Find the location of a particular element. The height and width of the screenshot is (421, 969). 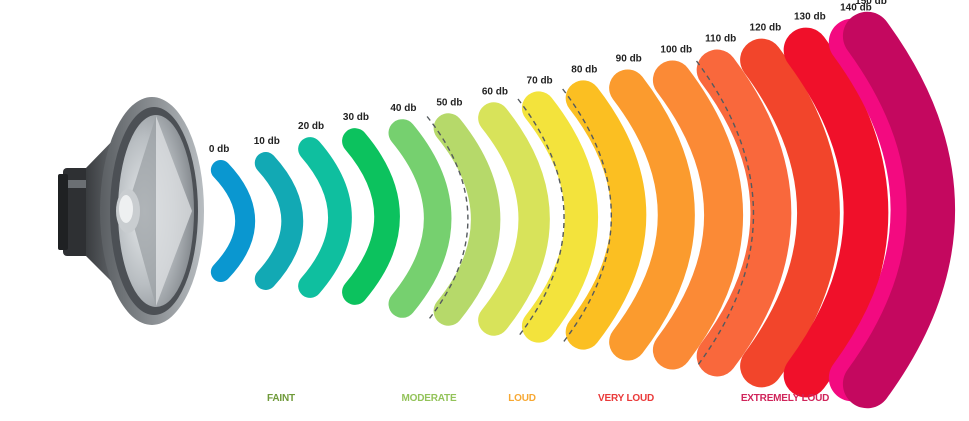

decibel-label: 70 db is located at coordinates (540, 80).